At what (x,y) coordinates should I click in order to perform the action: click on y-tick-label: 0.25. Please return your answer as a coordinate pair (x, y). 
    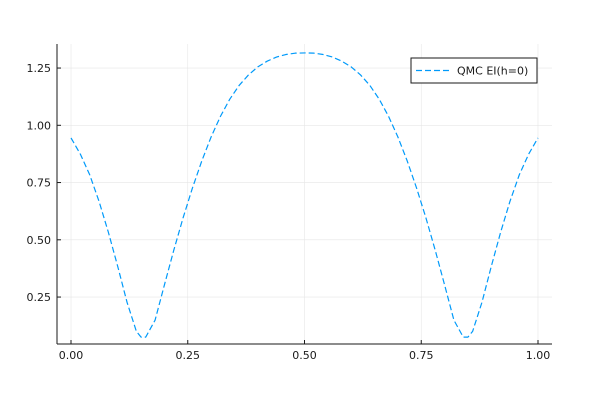
    Looking at the image, I should click on (39, 297).